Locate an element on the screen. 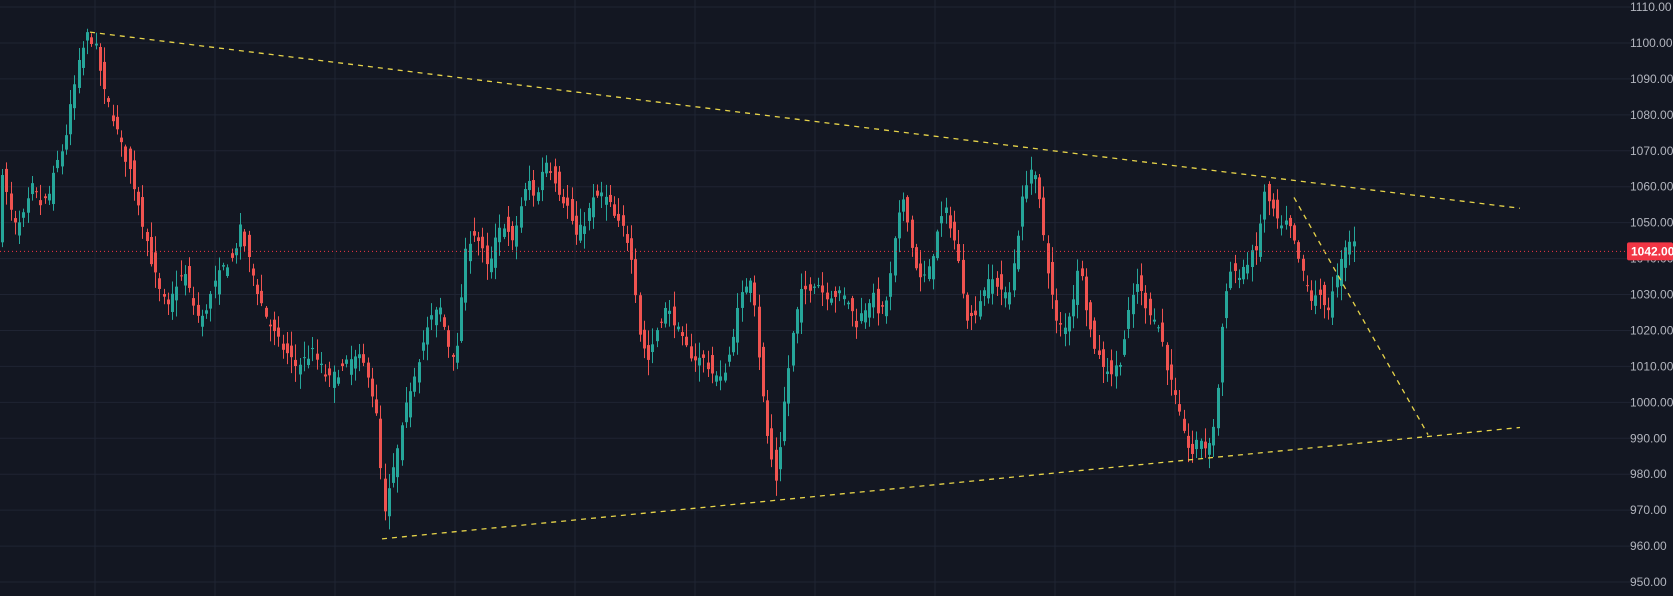  y-tick-label: 1110.00 is located at coordinates (1651, 7).